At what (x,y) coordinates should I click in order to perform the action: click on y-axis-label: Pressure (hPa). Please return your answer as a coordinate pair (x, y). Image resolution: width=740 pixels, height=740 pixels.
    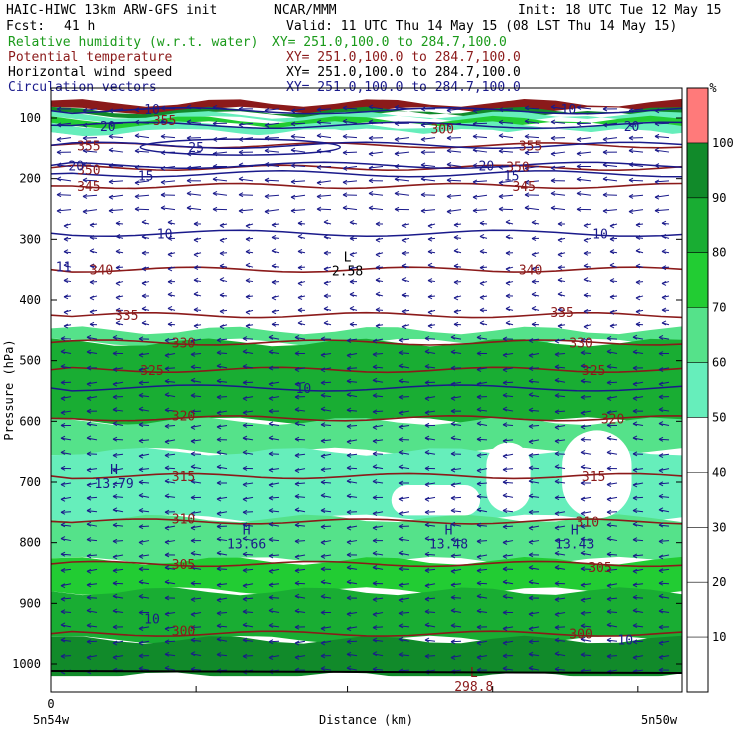
    Looking at the image, I should click on (9, 389).